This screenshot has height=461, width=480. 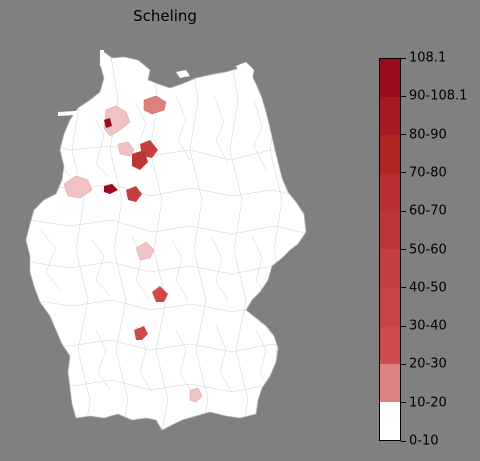 What do you see at coordinates (134, 194) in the screenshot?
I see `region-hildesheim` at bounding box center [134, 194].